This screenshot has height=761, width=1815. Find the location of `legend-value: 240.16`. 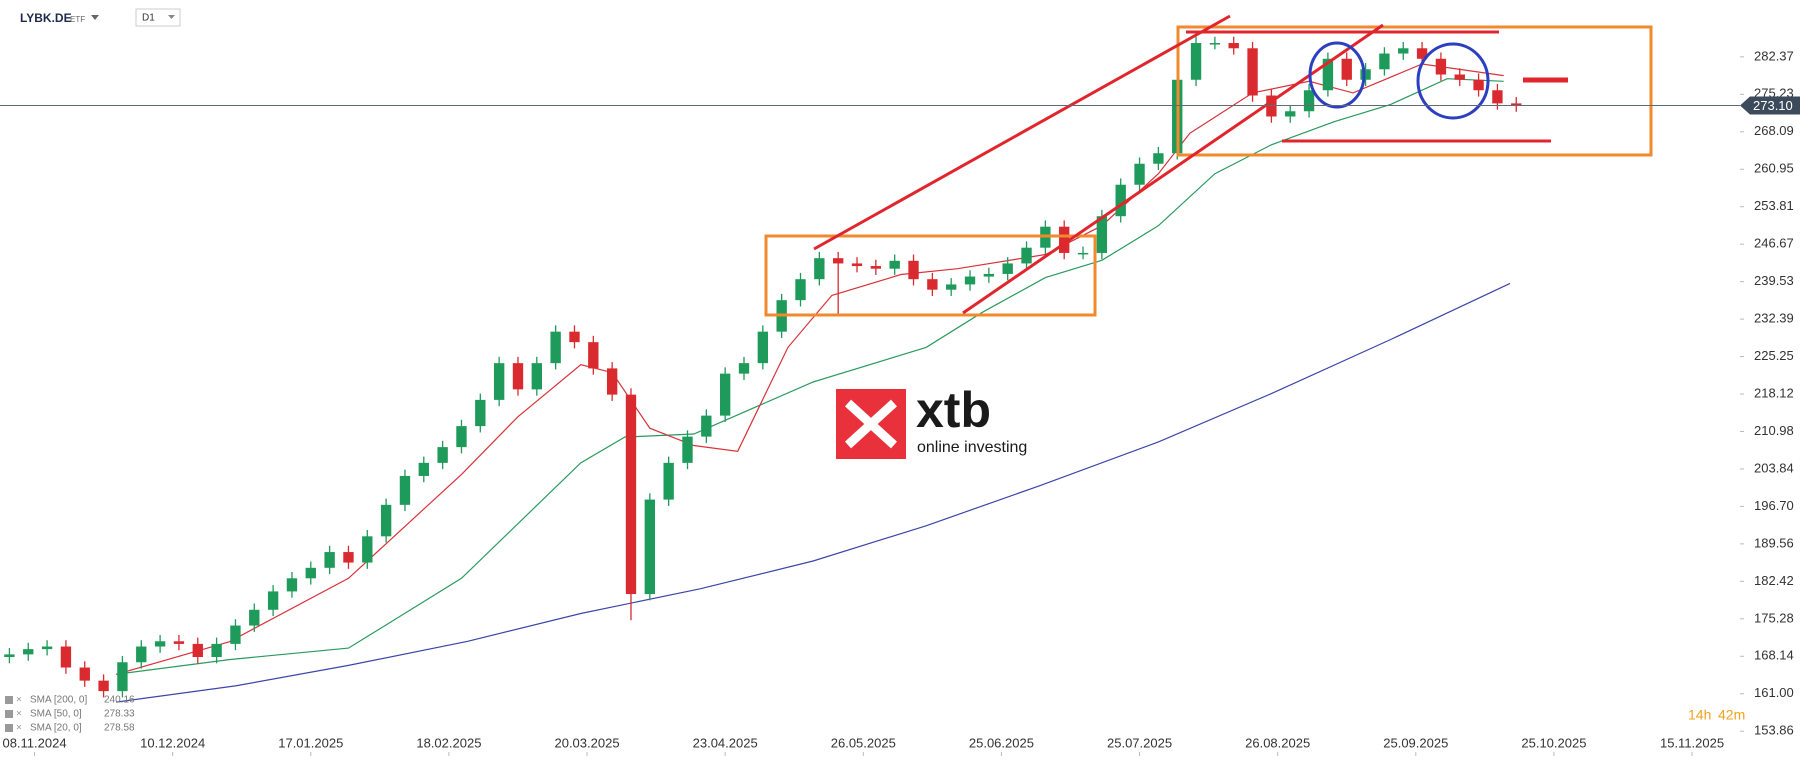

legend-value: 240.16 is located at coordinates (119, 700).